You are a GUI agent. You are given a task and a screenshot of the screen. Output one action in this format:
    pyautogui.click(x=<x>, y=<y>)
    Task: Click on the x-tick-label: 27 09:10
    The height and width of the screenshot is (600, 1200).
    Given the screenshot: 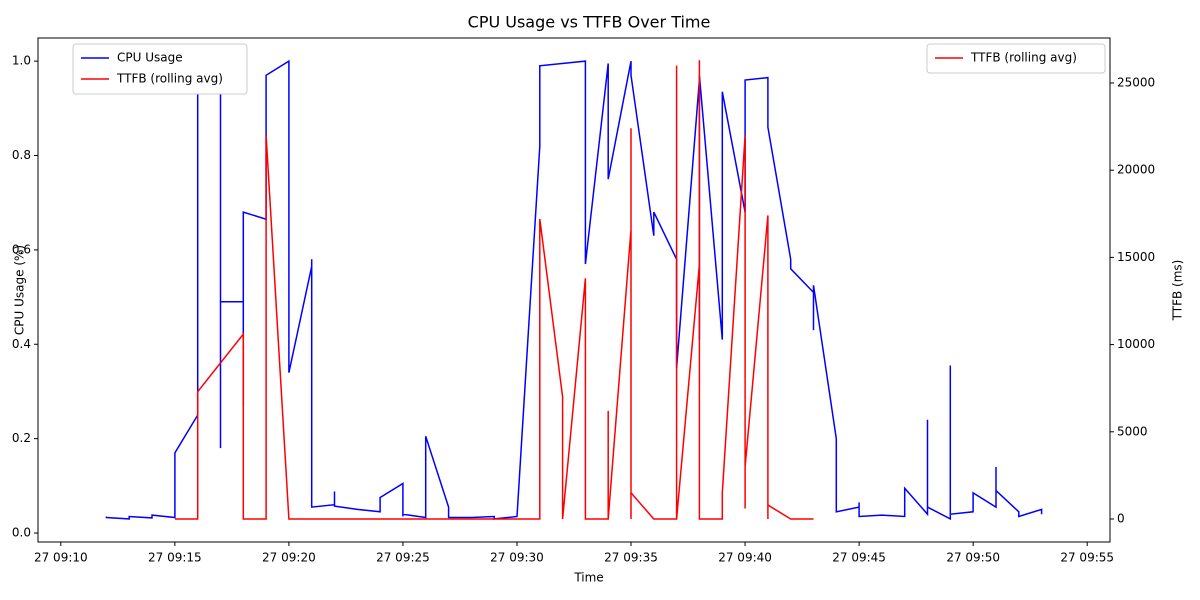 What is the action you would take?
    pyautogui.click(x=61, y=558)
    